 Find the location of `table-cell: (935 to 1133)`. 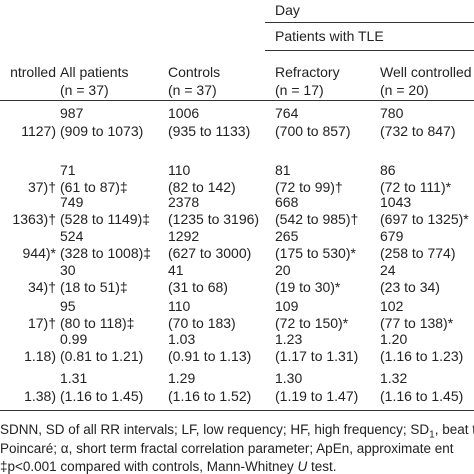

table-cell: (935 to 1133) is located at coordinates (209, 131).